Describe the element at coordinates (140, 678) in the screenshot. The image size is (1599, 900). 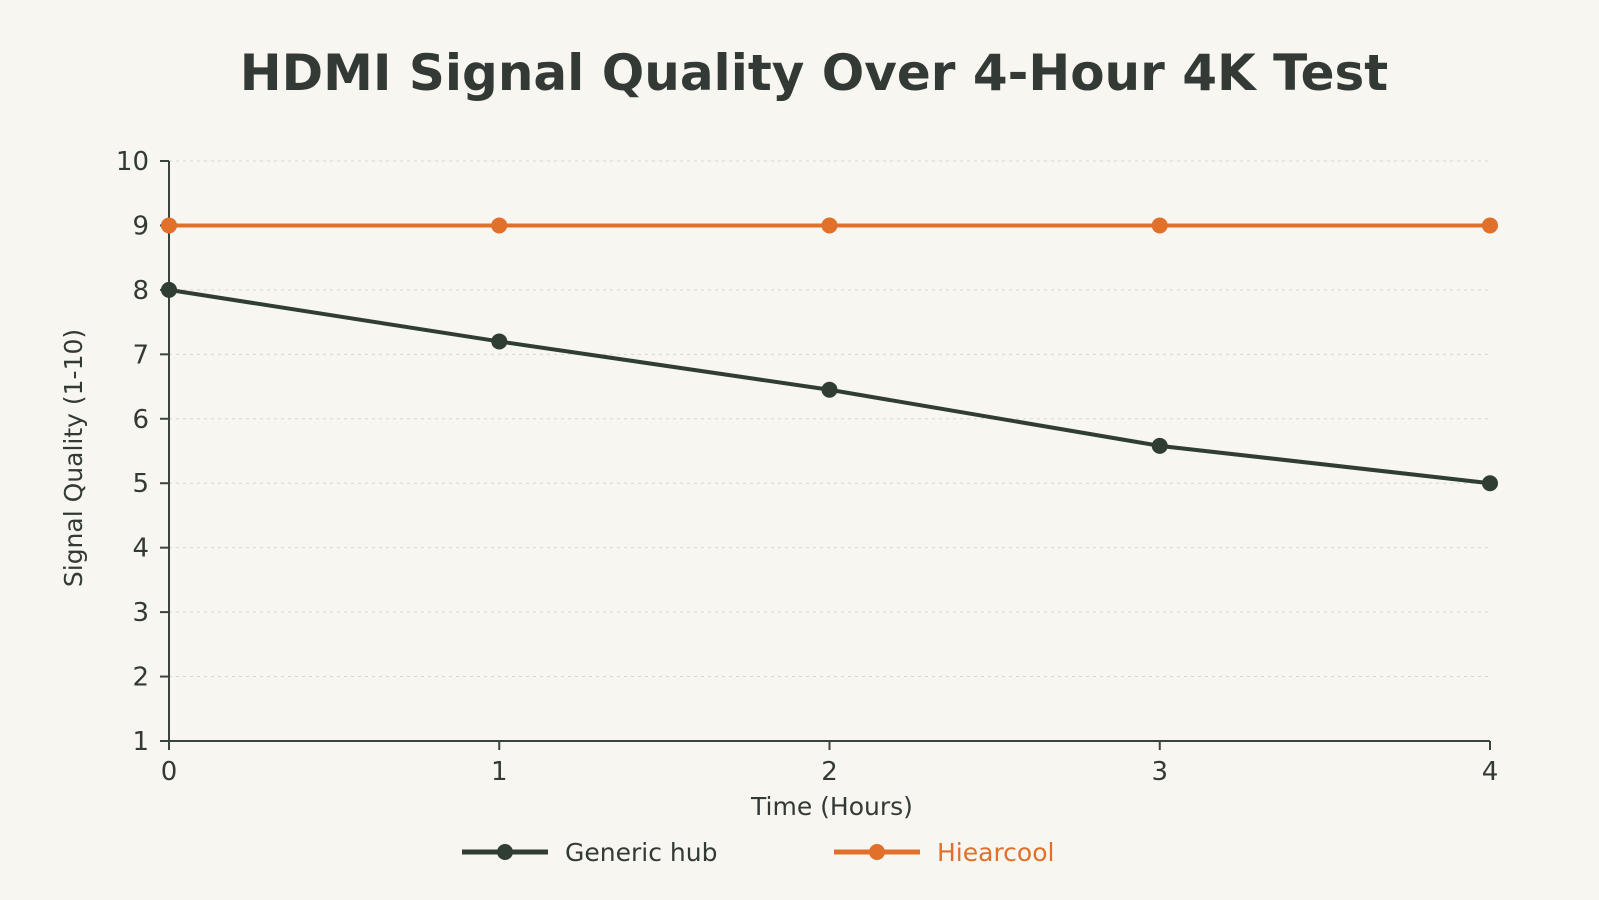
I see `y-tick-label: 2` at that location.